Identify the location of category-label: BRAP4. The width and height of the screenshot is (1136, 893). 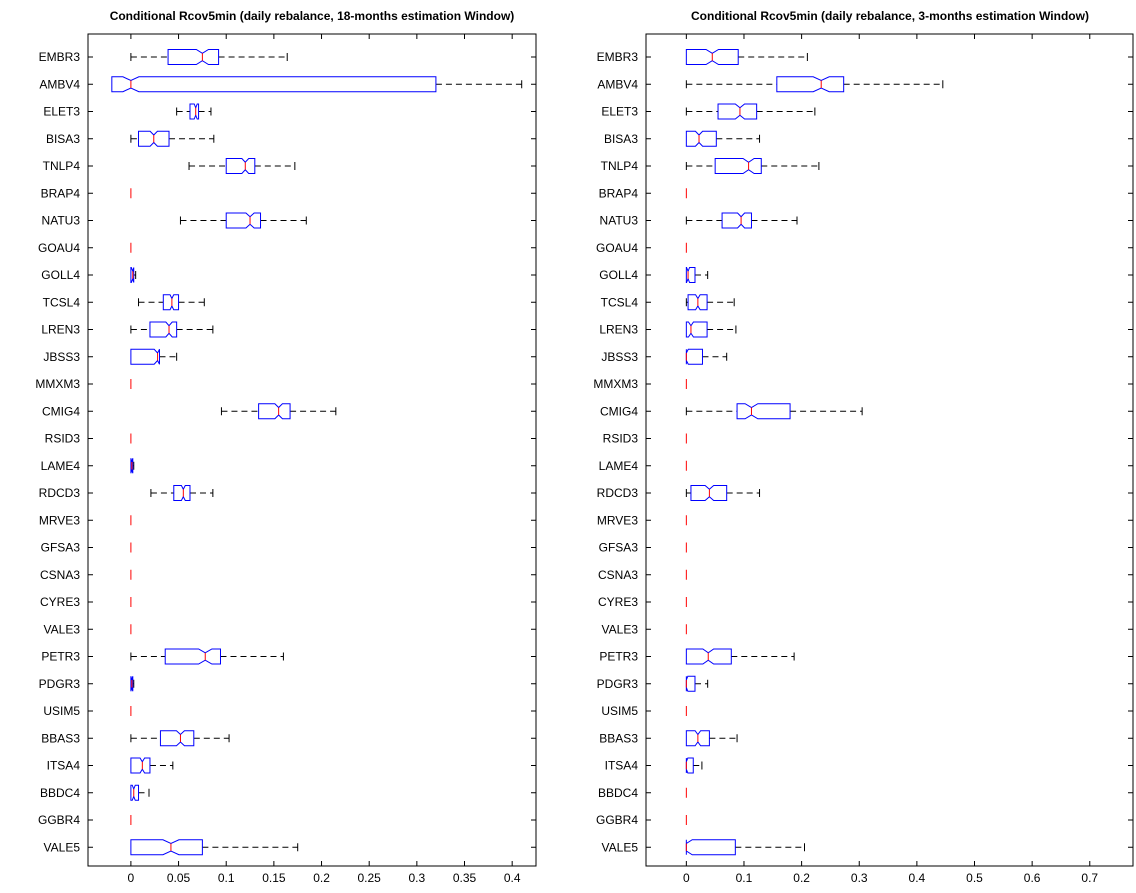
(61, 193).